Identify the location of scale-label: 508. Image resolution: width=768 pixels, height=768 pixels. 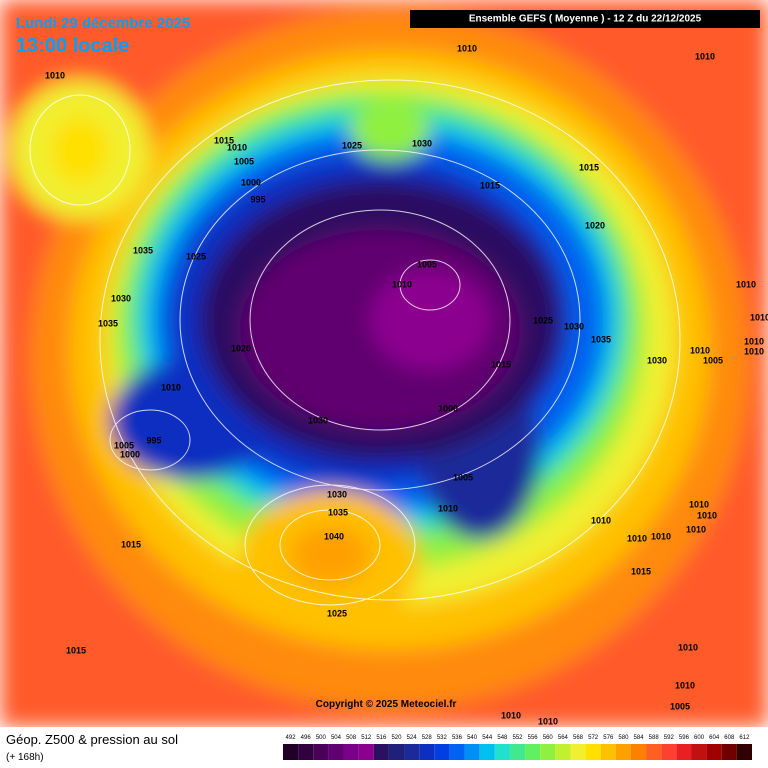
(351, 738).